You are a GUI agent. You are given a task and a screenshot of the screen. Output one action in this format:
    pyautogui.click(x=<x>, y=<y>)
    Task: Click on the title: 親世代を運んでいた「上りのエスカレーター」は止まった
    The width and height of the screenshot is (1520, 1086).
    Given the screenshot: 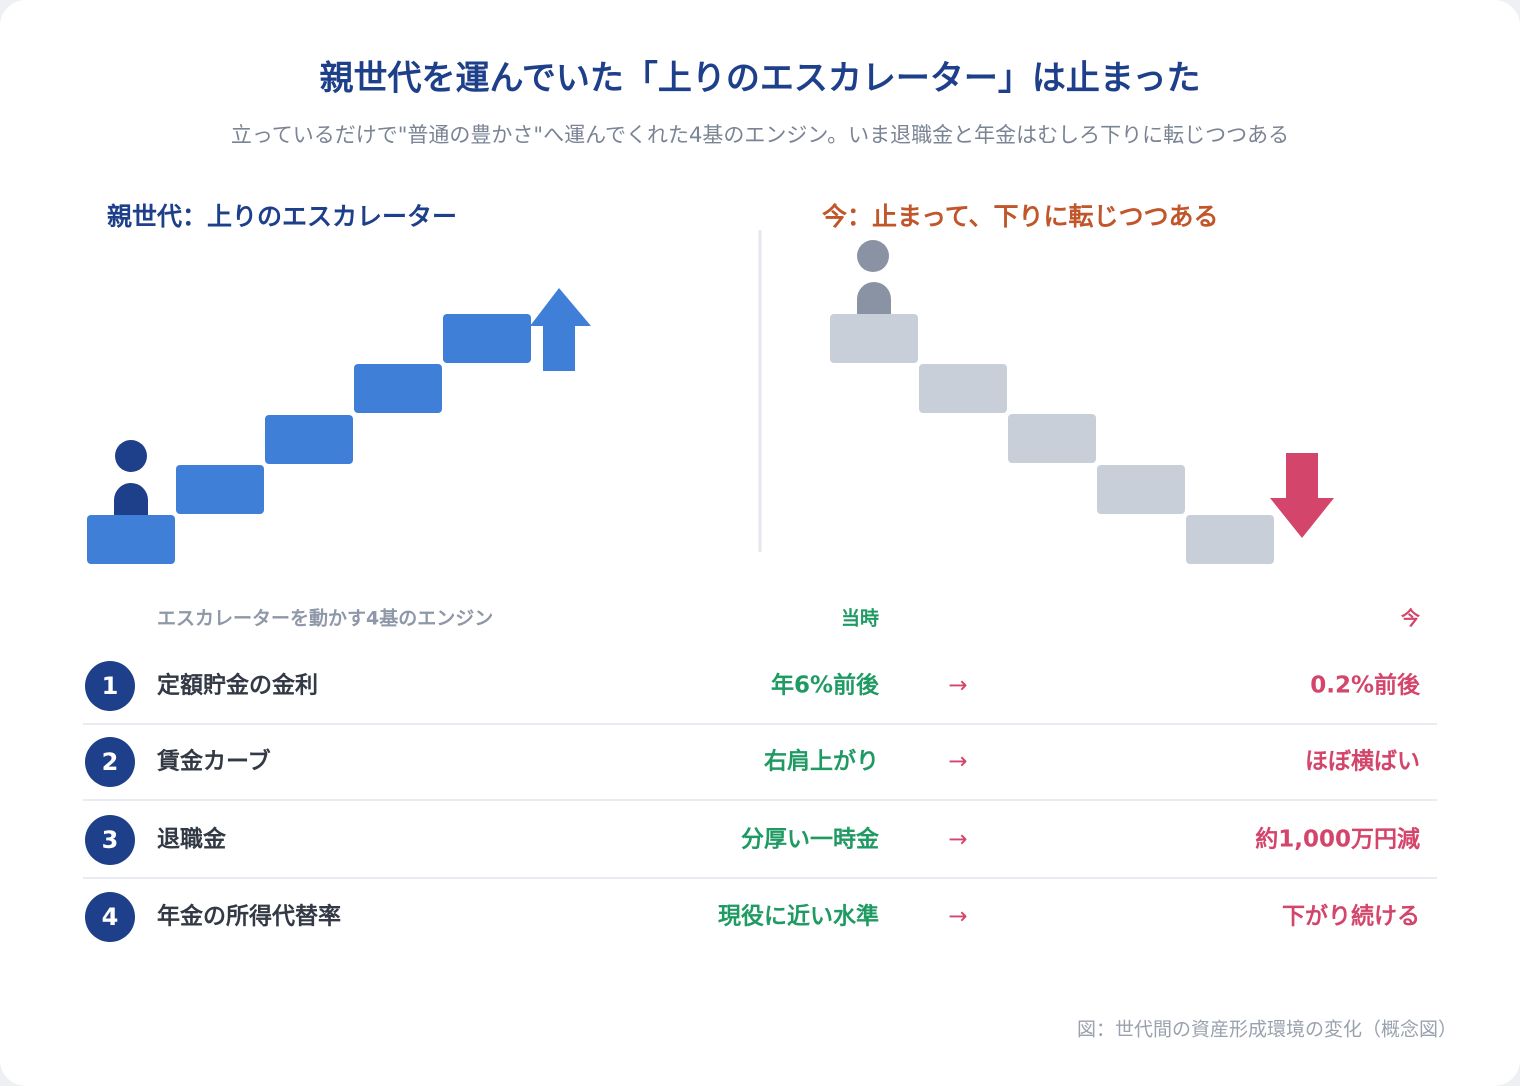 What is the action you would take?
    pyautogui.click(x=760, y=79)
    